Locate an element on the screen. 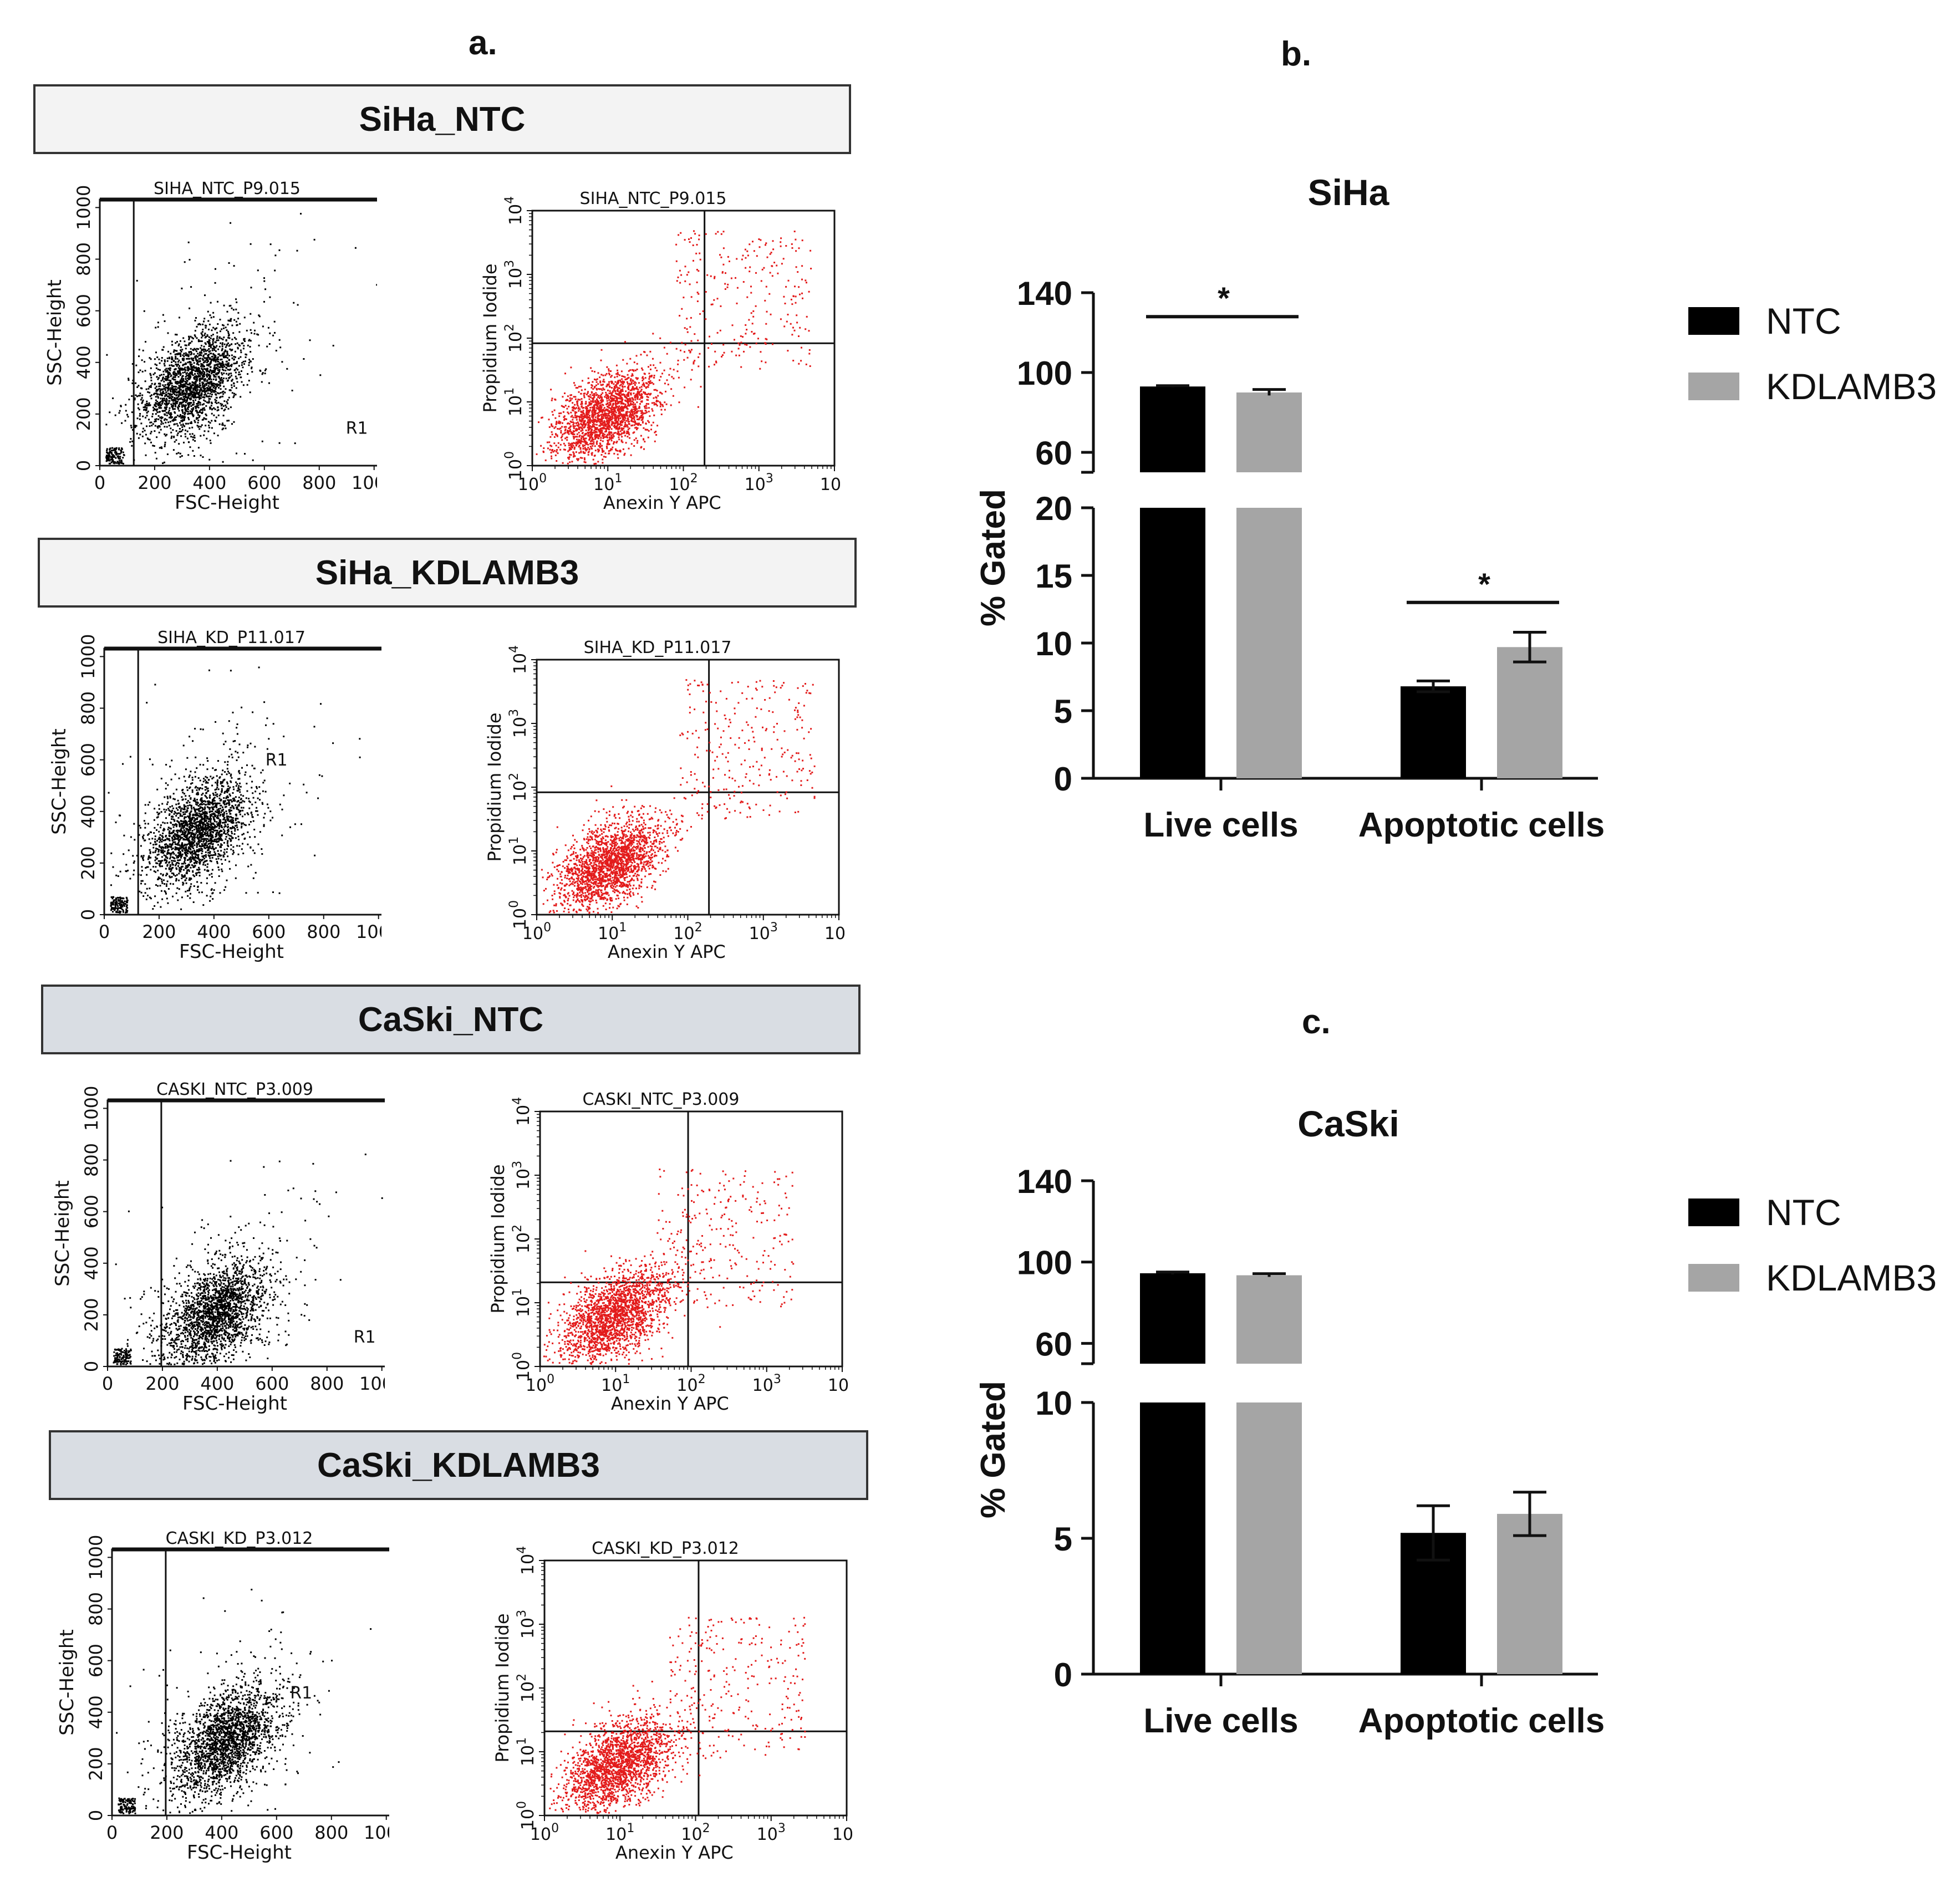  y-tick-label: 20 is located at coordinates (1053, 508).